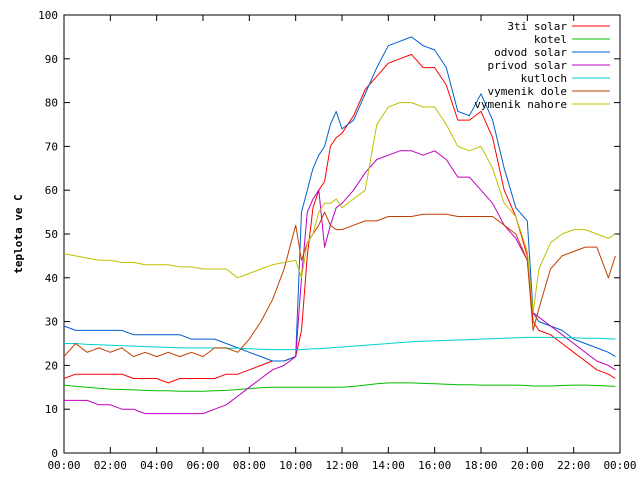 This screenshot has width=640, height=480. Describe the element at coordinates (480, 465) in the screenshot. I see `x-tick-label: 18:00` at that location.